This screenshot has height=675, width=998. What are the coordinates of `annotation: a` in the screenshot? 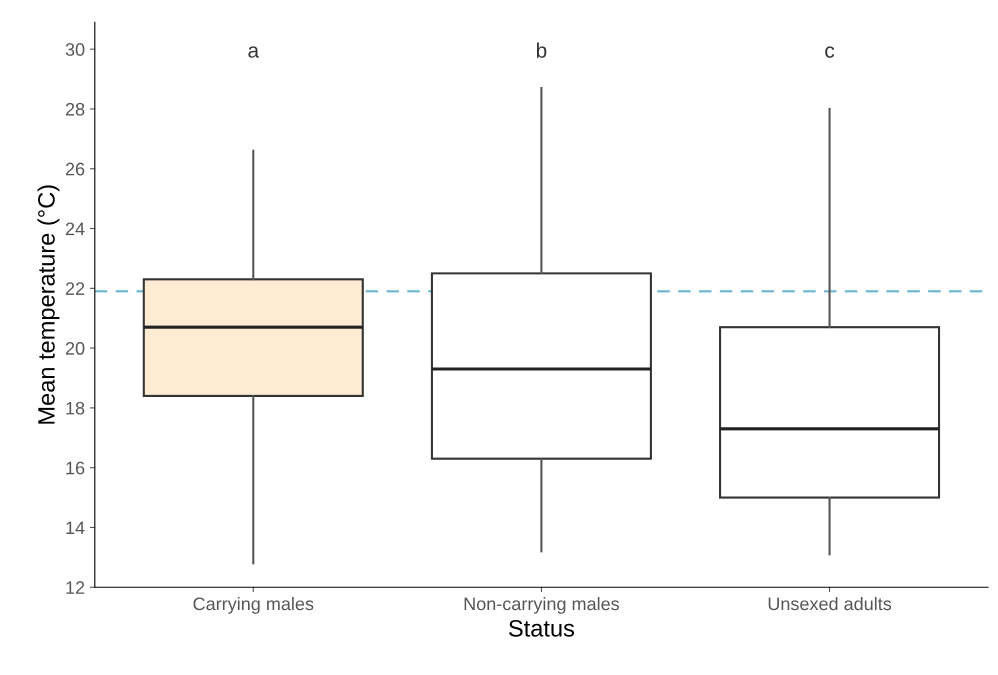 It's located at (254, 52).